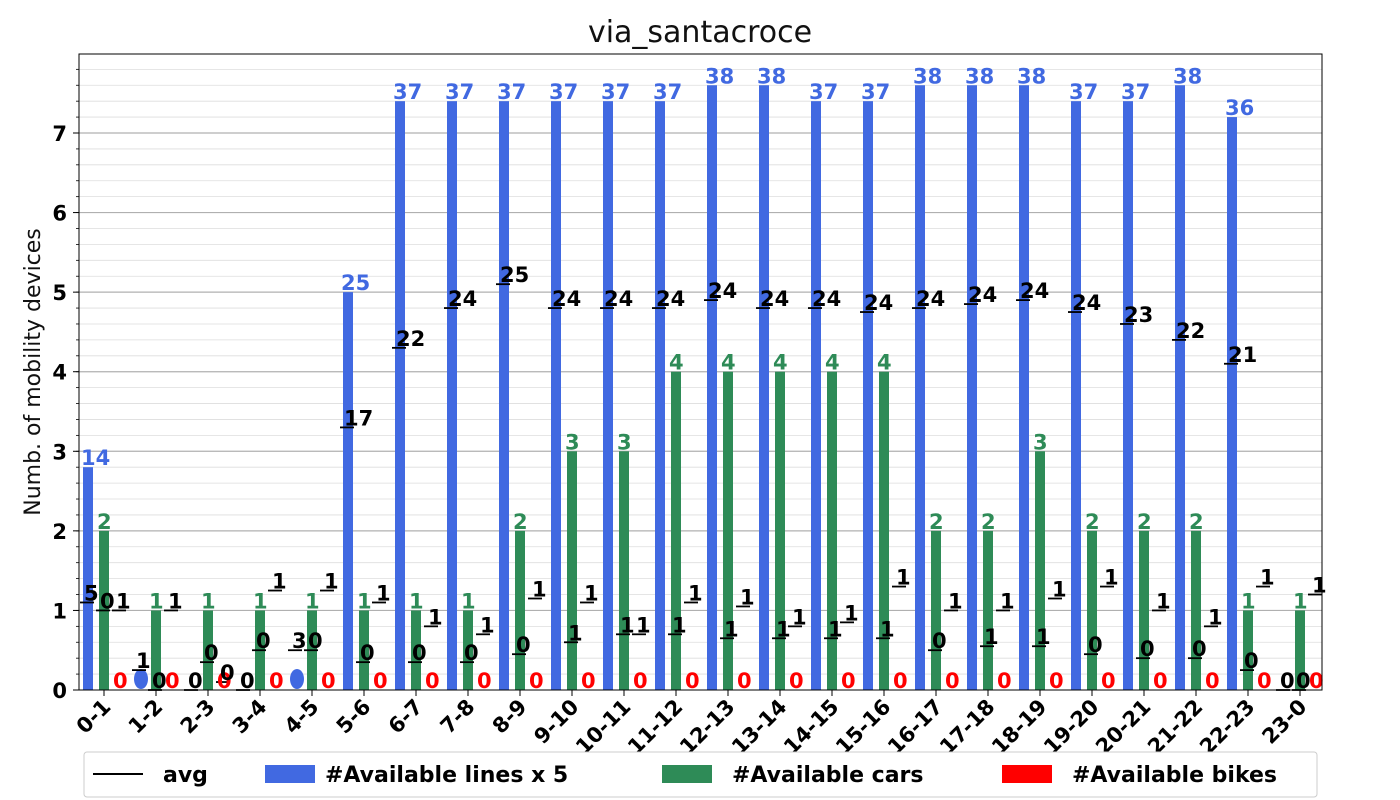 This screenshot has width=1400, height=800. Describe the element at coordinates (1227, 727) in the screenshot. I see `x-tick-label: 22-23` at that location.